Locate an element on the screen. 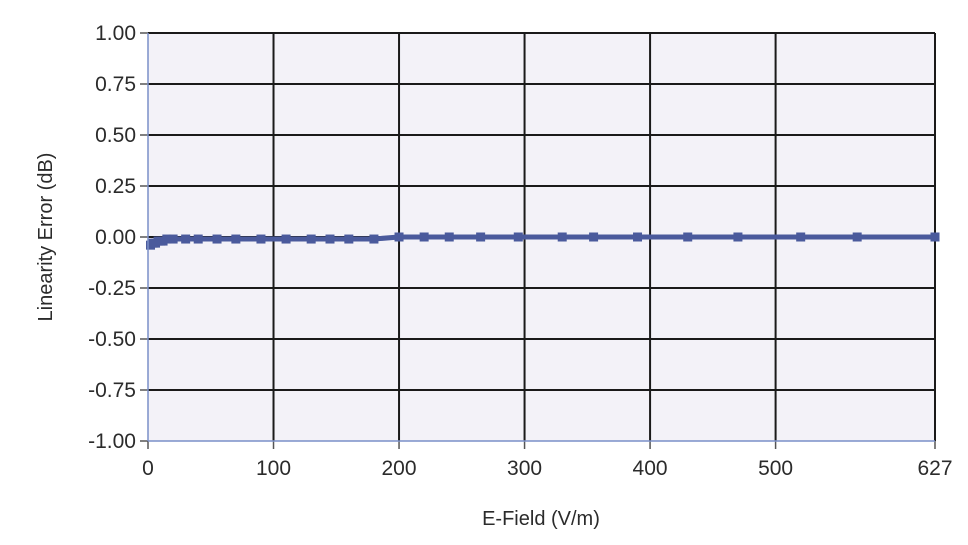 The image size is (968, 545). y-tick-label: 0.00 is located at coordinates (115, 237).